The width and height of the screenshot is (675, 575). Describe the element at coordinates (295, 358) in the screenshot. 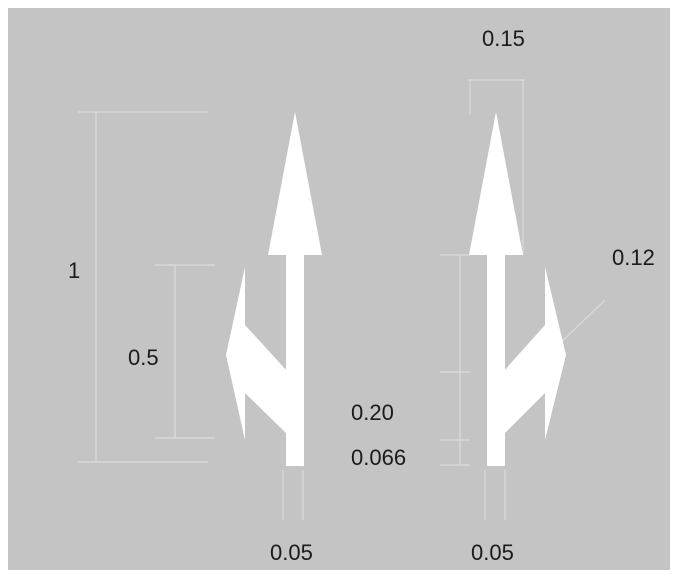

I see `left-arrow-shaft` at that location.